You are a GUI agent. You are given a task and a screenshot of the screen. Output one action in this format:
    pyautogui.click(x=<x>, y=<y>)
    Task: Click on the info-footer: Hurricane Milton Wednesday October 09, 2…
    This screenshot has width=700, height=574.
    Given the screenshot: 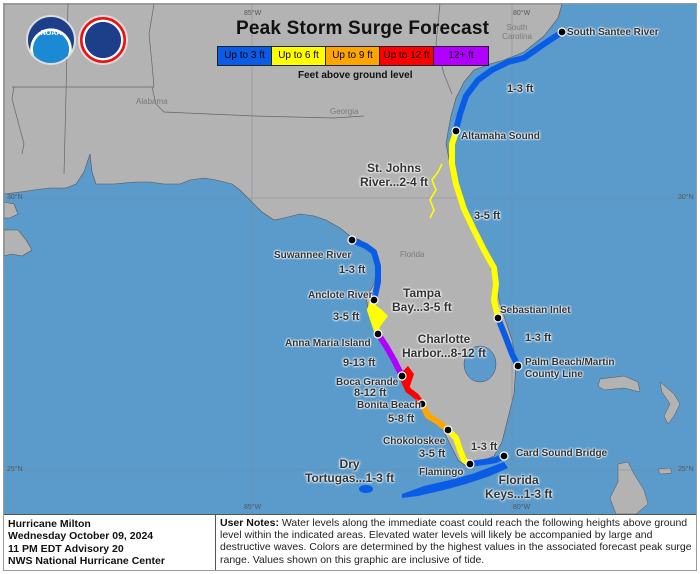 What is the action you would take?
    pyautogui.click(x=350, y=542)
    